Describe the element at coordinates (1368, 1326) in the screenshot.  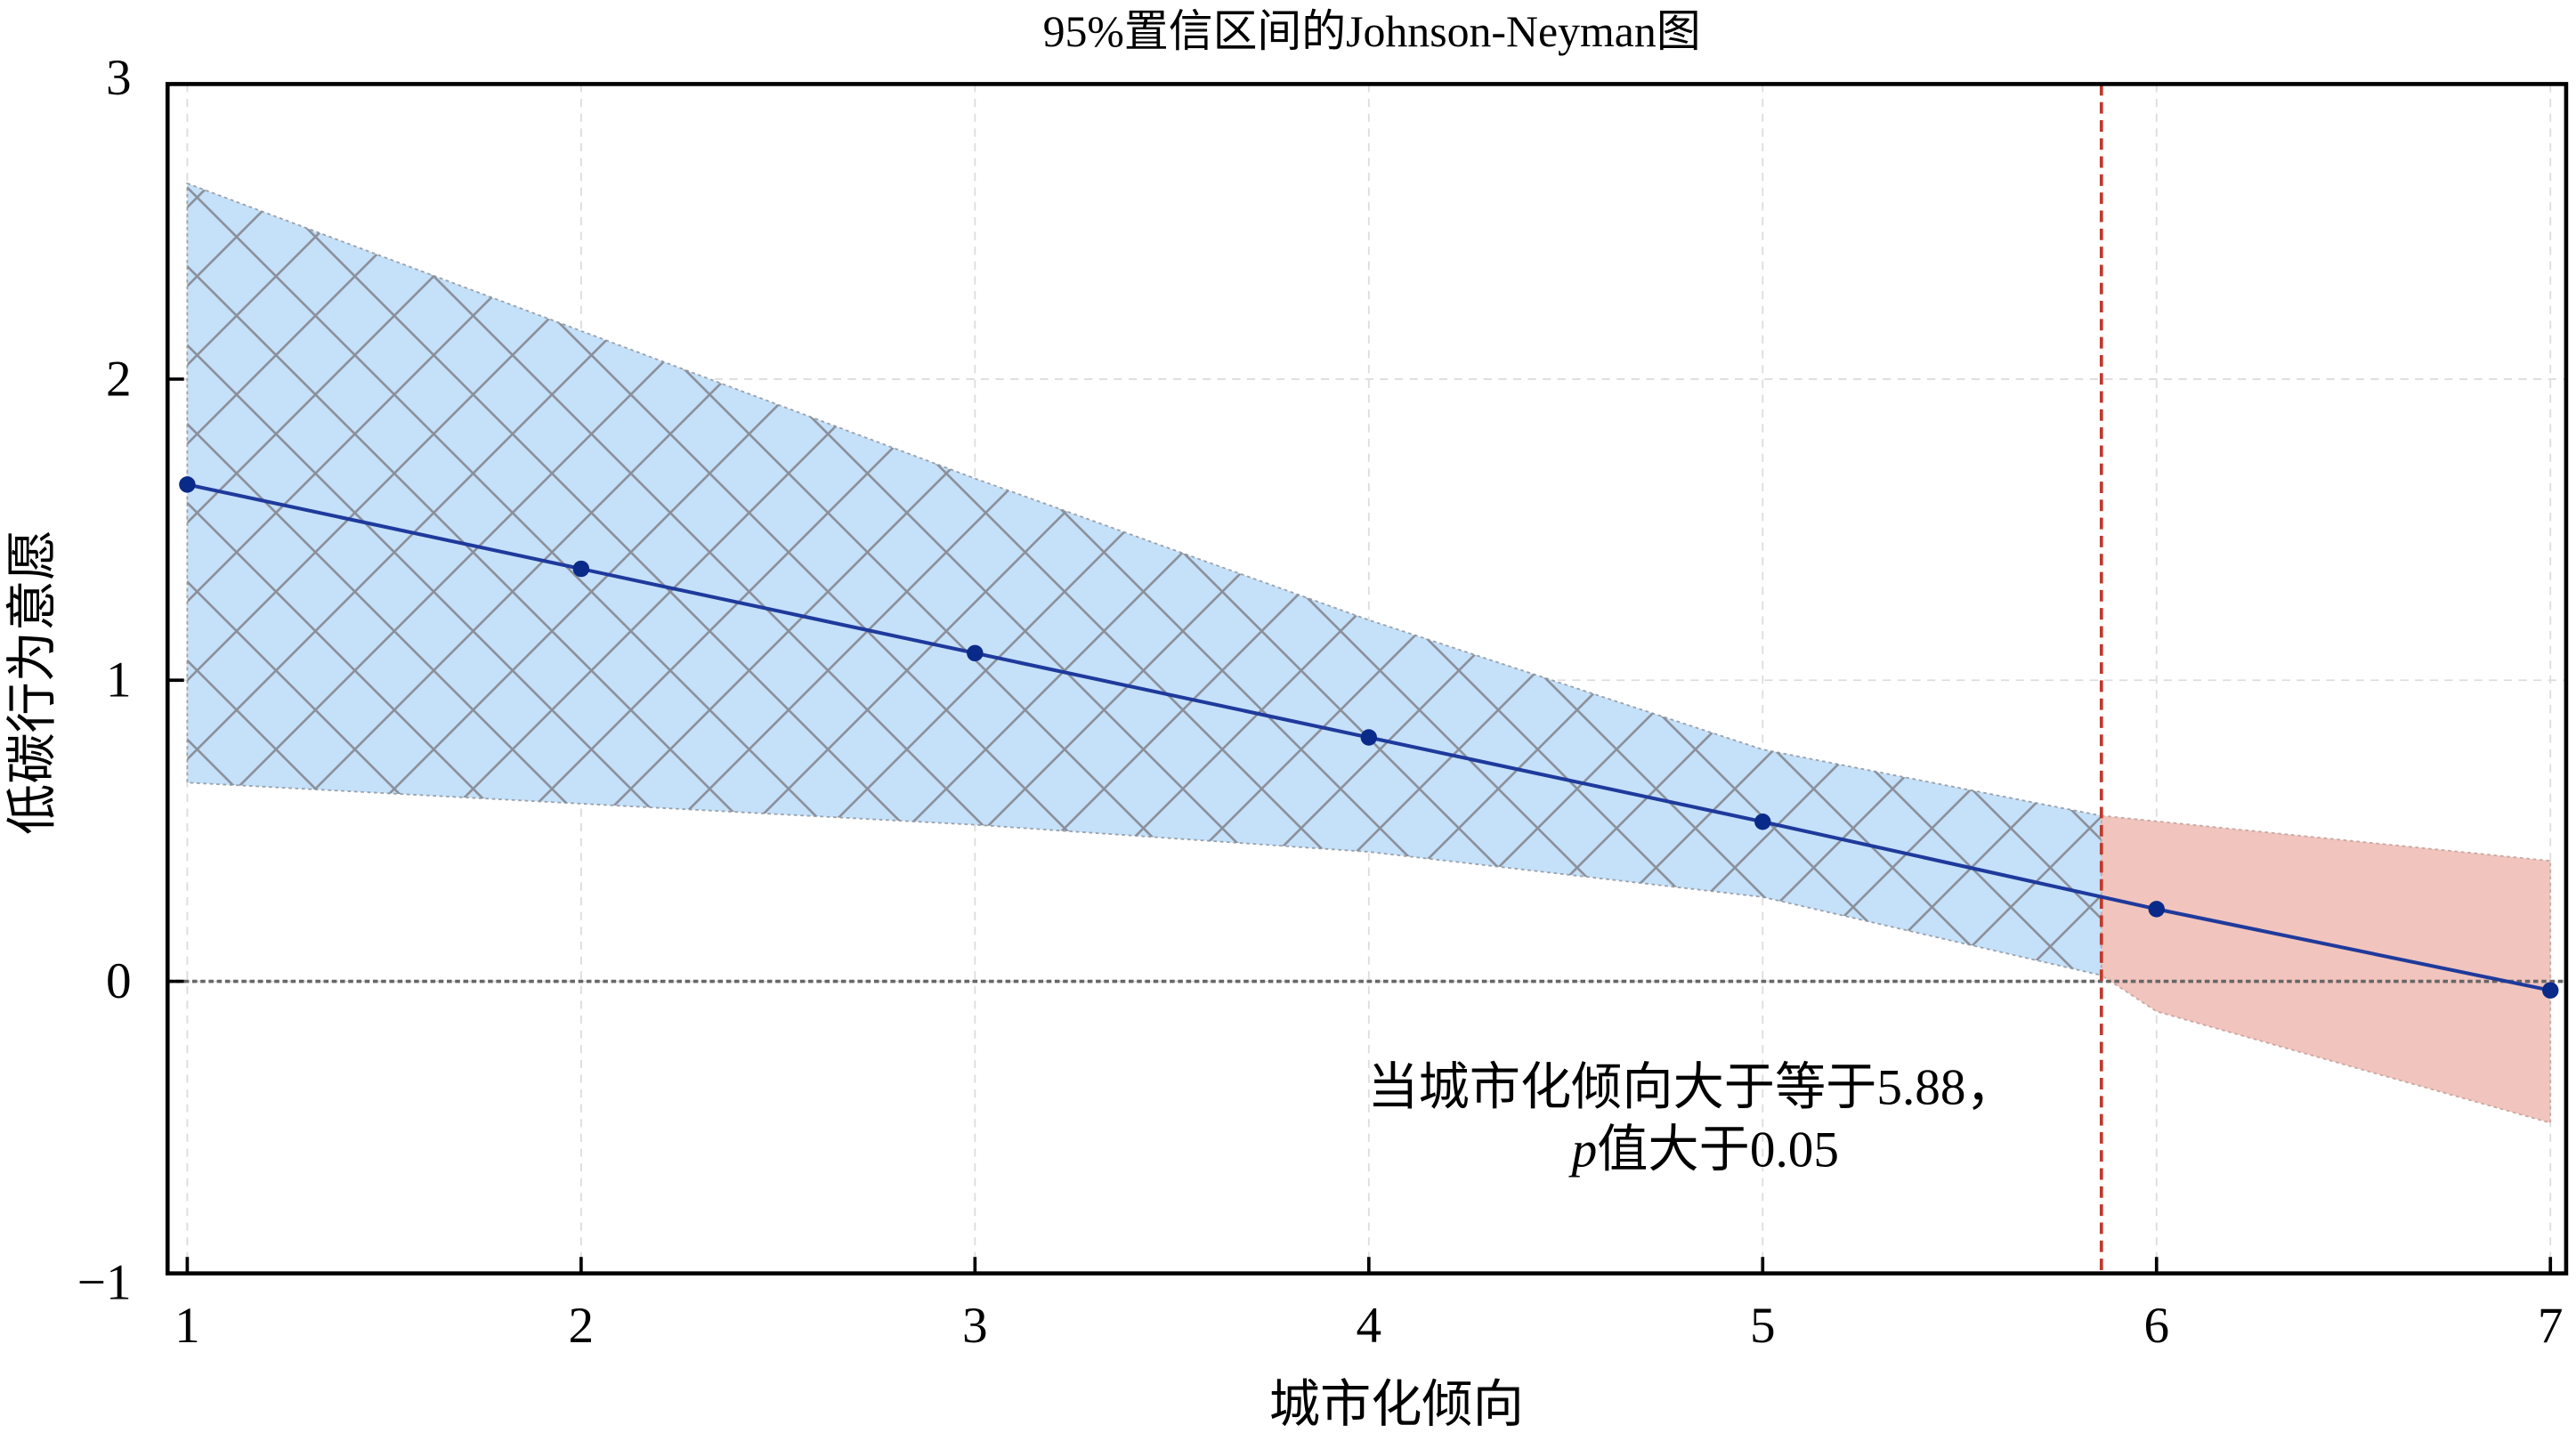
I see `x-tick-label: 4` at that location.